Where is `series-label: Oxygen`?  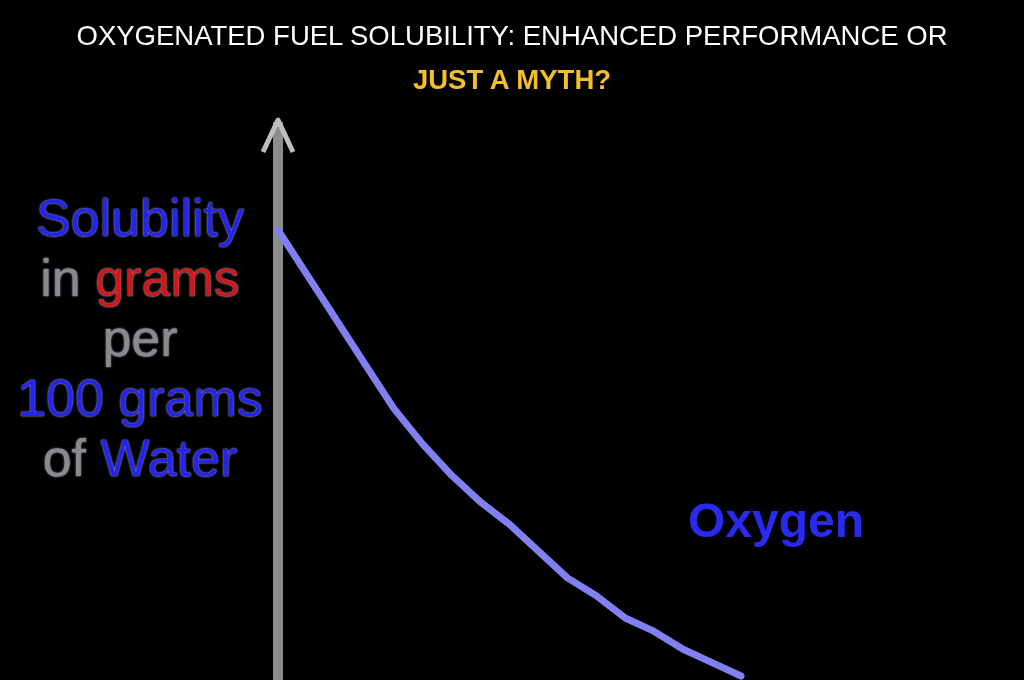 series-label: Oxygen is located at coordinates (776, 520).